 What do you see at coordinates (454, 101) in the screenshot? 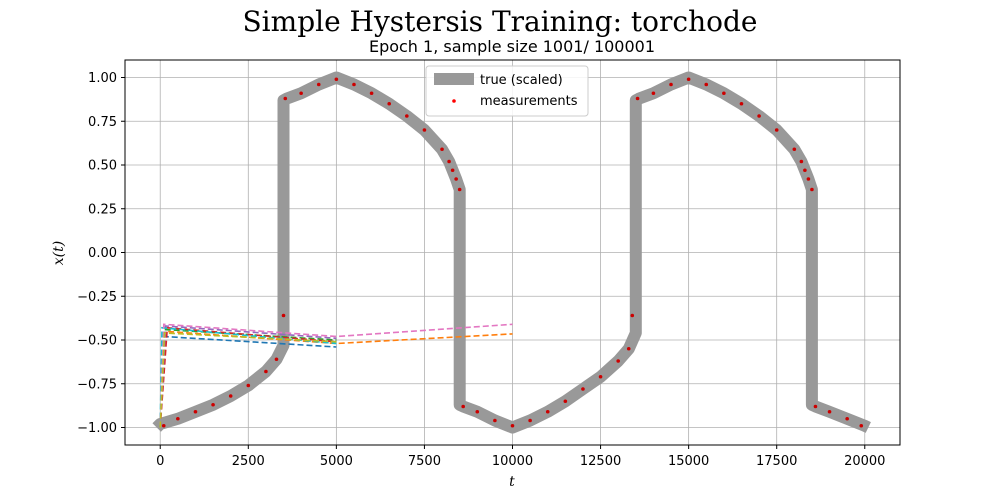
I see `legend-measurements-swatch` at bounding box center [454, 101].